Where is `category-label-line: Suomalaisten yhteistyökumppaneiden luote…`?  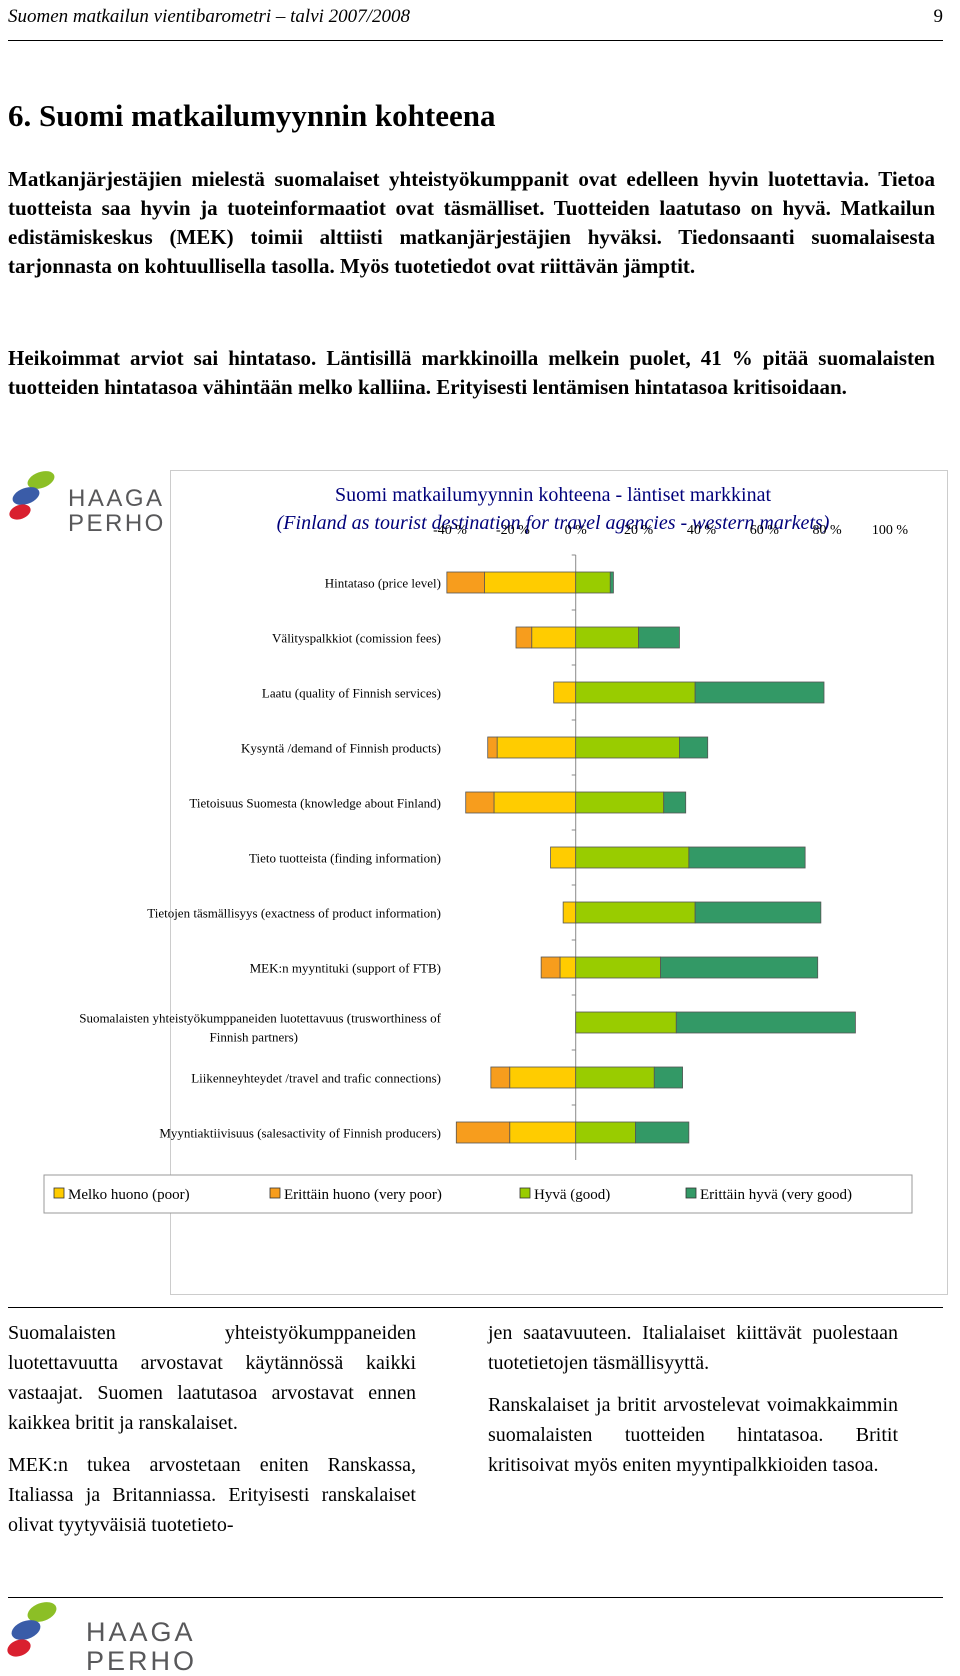
category-label-line: Suomalaisten yhteistyökumppaneiden luote… is located at coordinates (260, 1018).